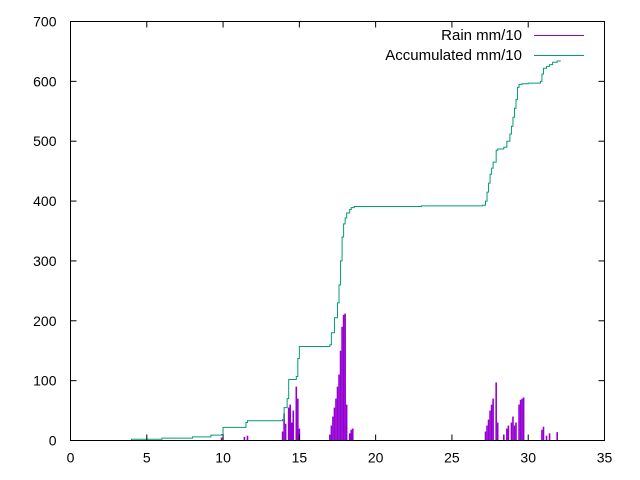 This screenshot has width=640, height=480. Describe the element at coordinates (223, 458) in the screenshot. I see `x-tick-label: 10` at that location.